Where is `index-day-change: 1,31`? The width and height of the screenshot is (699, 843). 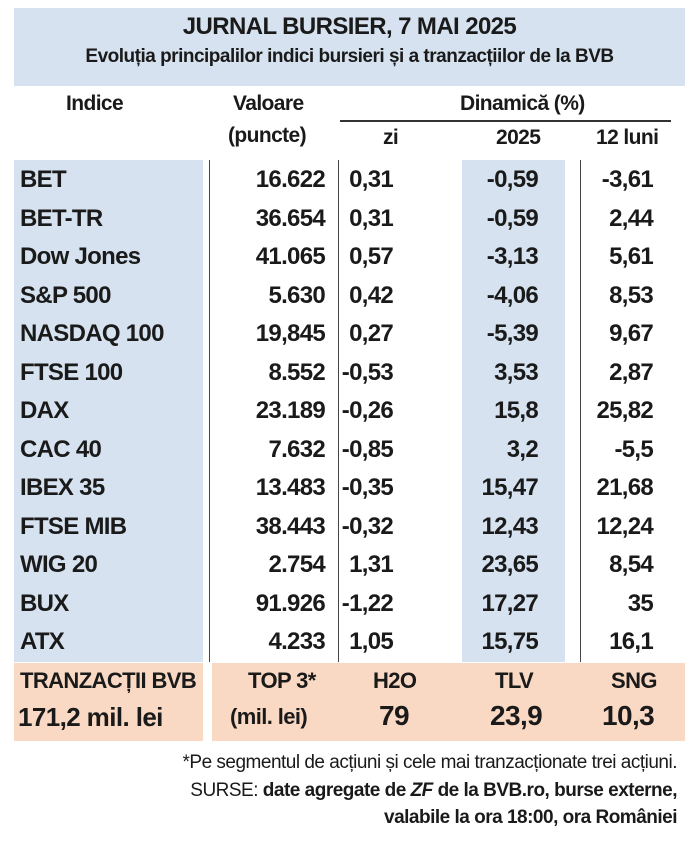
index-day-change: 1,31 is located at coordinates (371, 564).